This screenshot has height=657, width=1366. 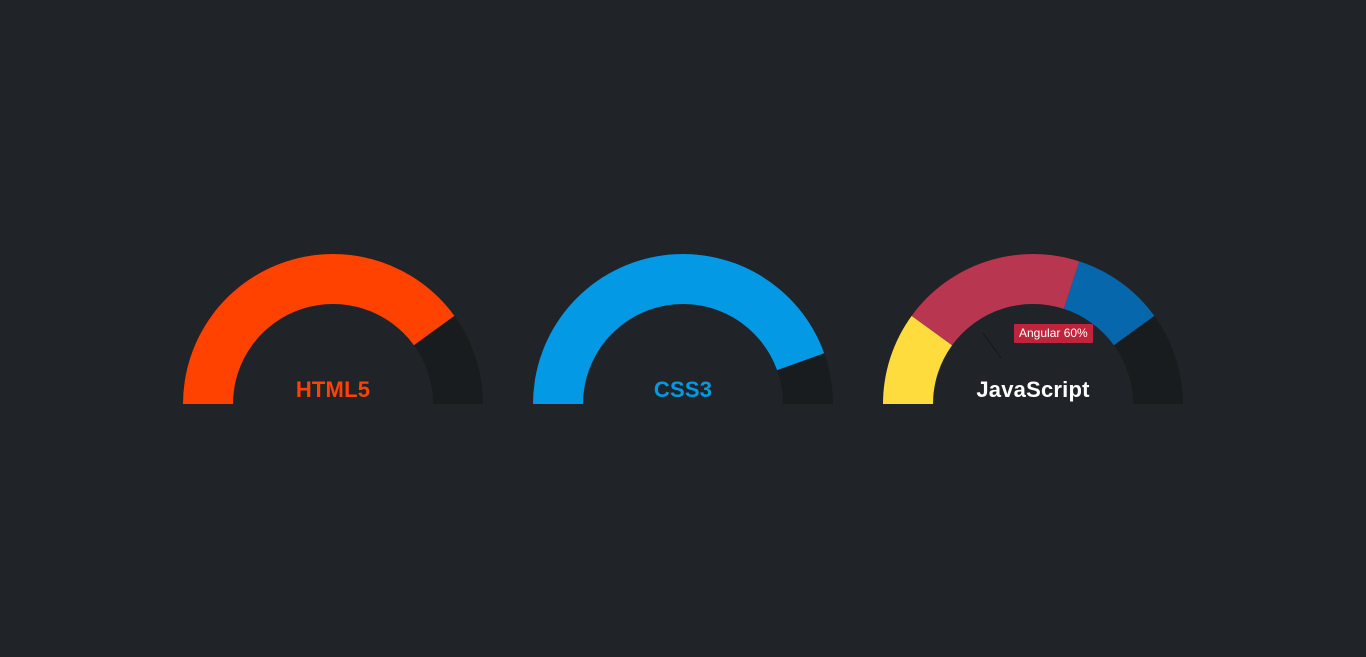 I want to click on html5-gauge-svg, so click(x=333, y=329).